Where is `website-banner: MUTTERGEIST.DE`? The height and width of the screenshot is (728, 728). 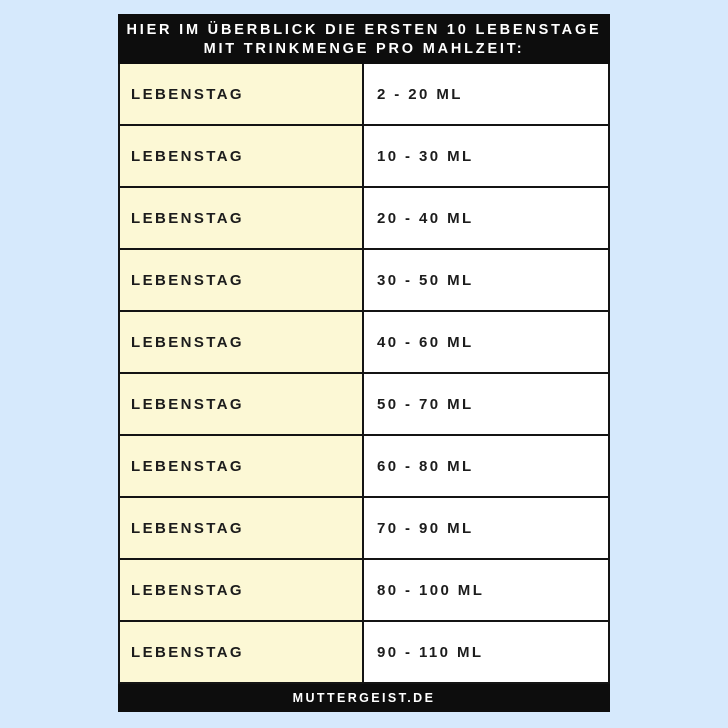
website-banner: MUTTERGEIST.DE is located at coordinates (364, 698).